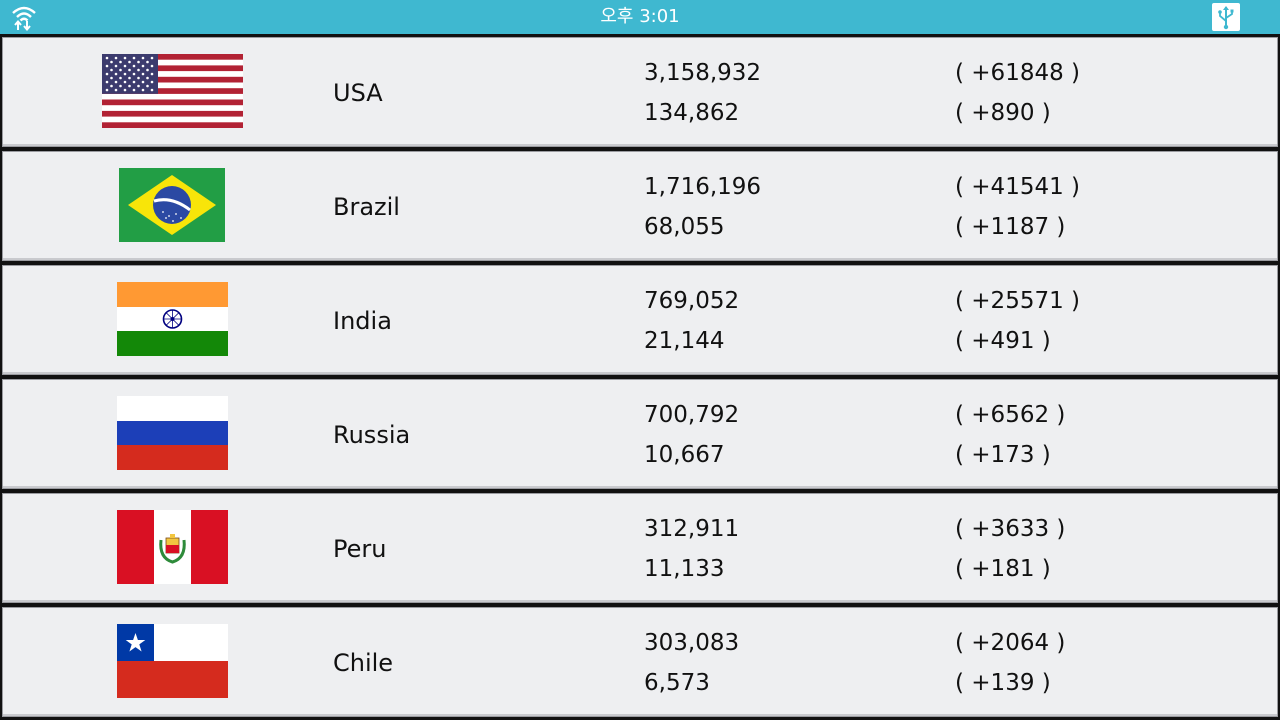 The image size is (1280, 720). I want to click on deaths-value: 6,573, so click(677, 683).